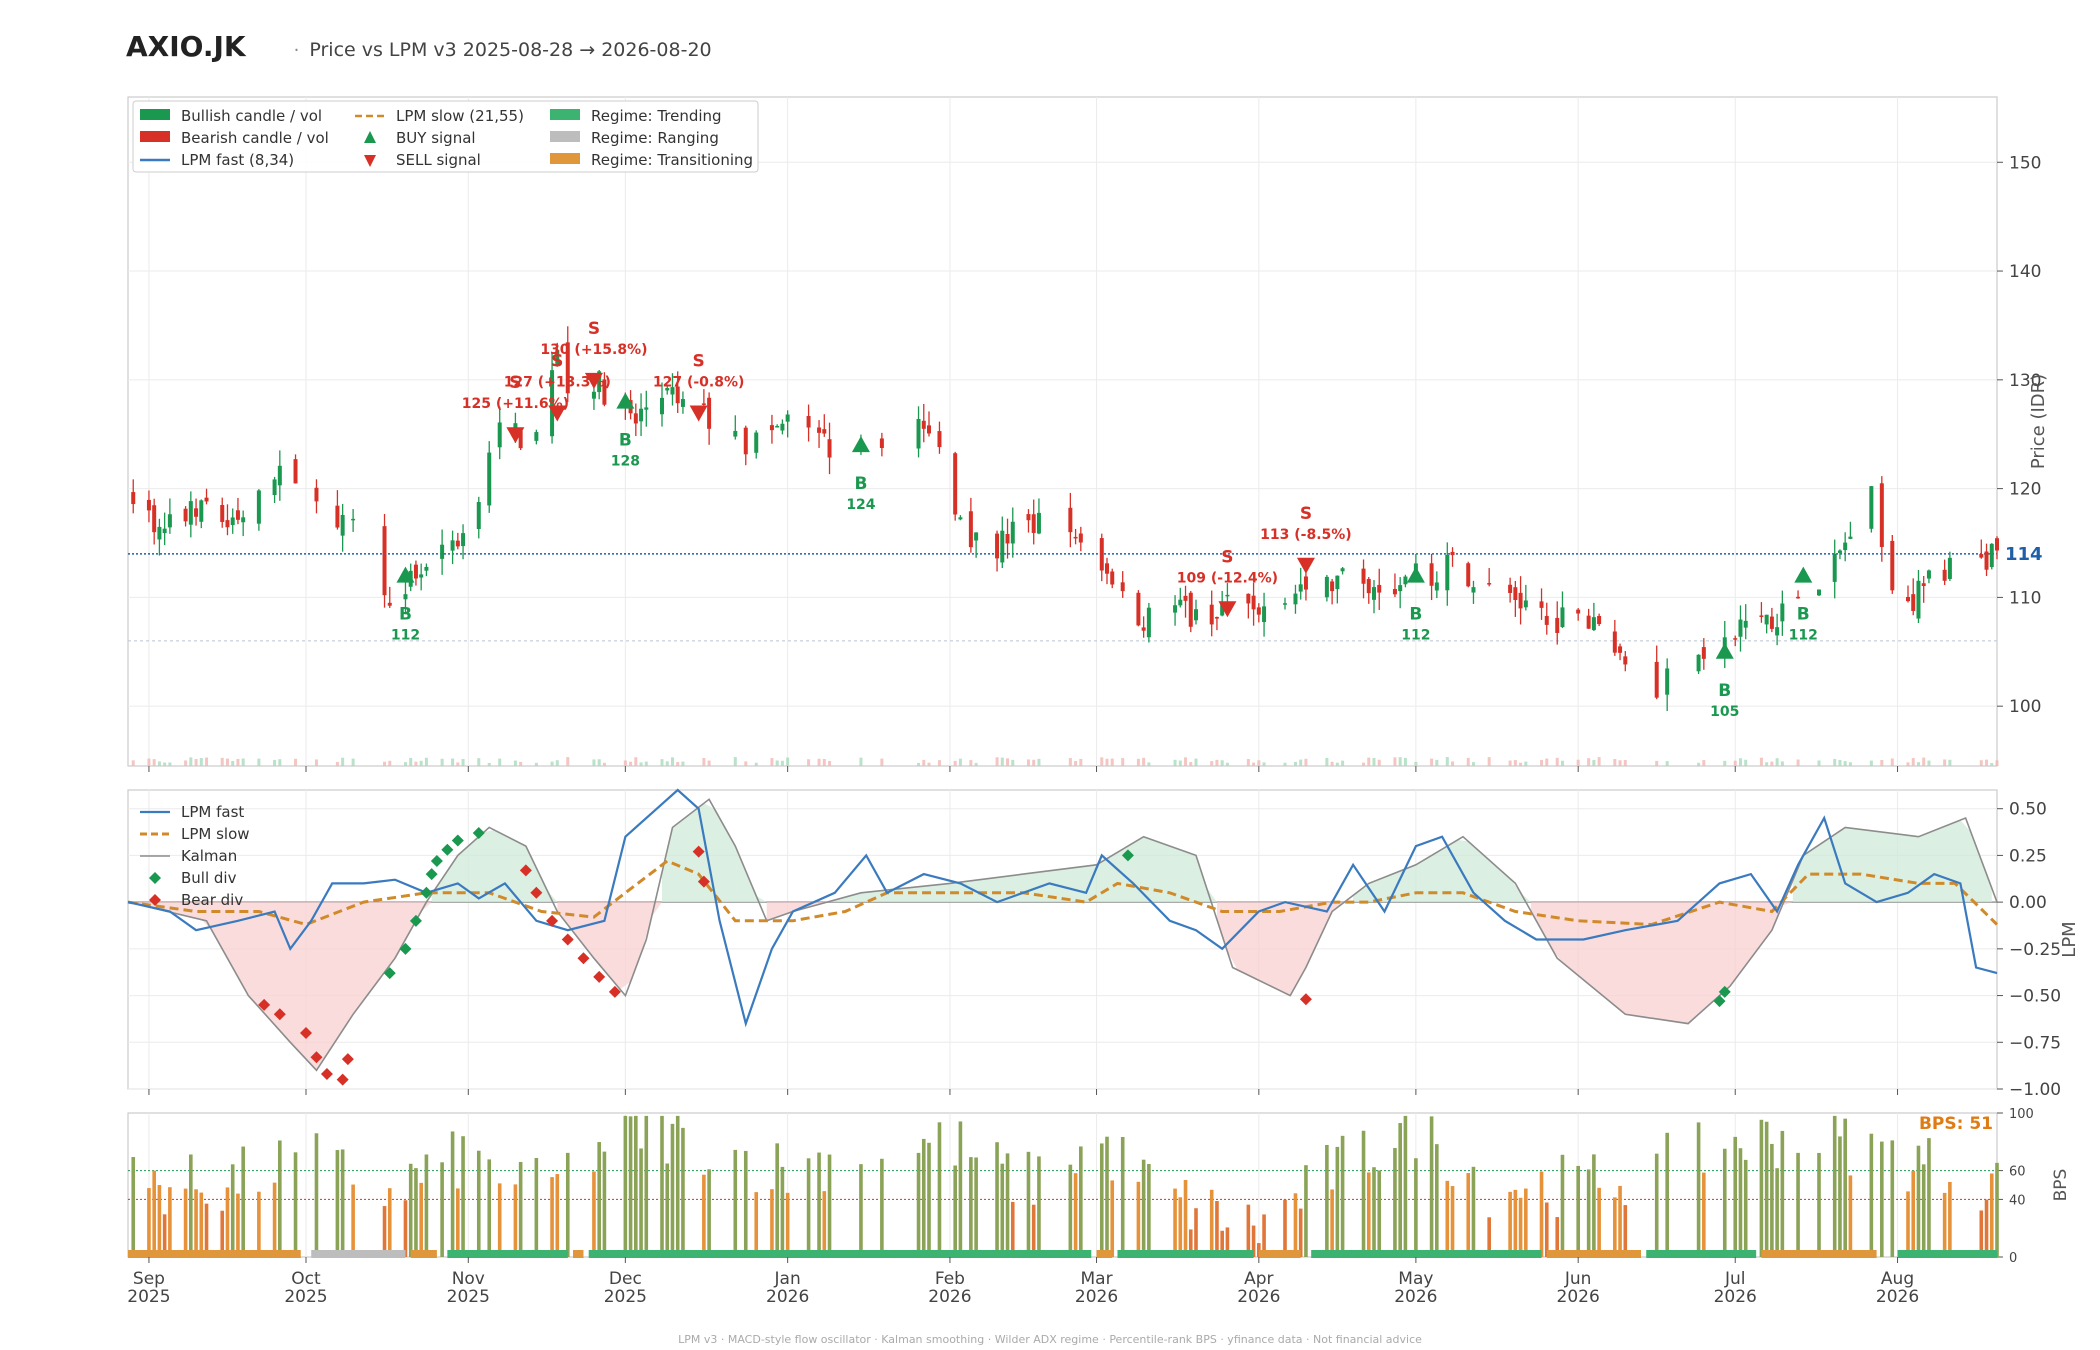 This screenshot has width=2100, height=1350. Describe the element at coordinates (1227, 582) in the screenshot. I see `sell-signal: S 109 (-12.4%)` at that location.